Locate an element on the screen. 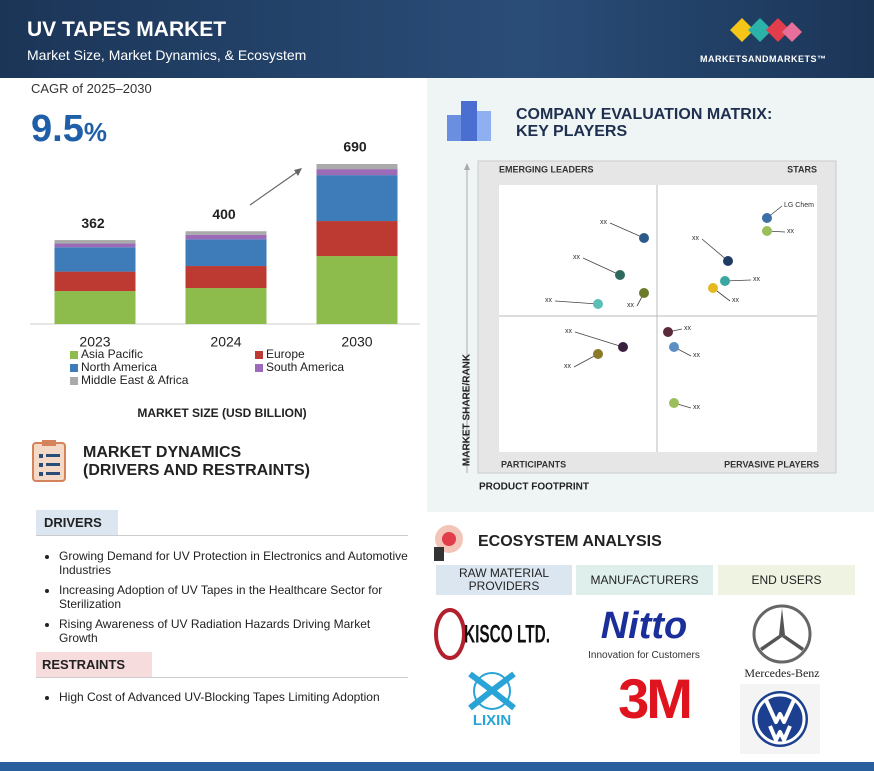 Image resolution: width=874 pixels, height=771 pixels. legend-label: Middle East & Africa is located at coordinates (135, 380).